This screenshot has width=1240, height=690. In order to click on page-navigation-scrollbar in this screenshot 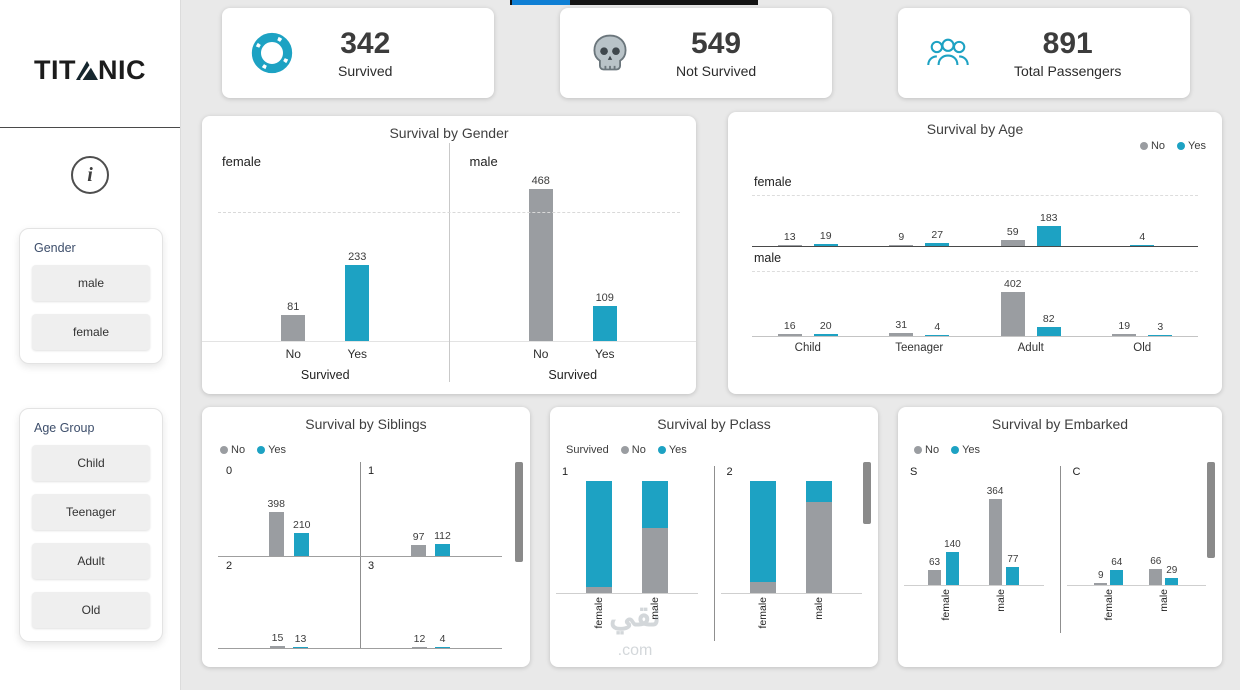, I will do `click(634, 2)`.